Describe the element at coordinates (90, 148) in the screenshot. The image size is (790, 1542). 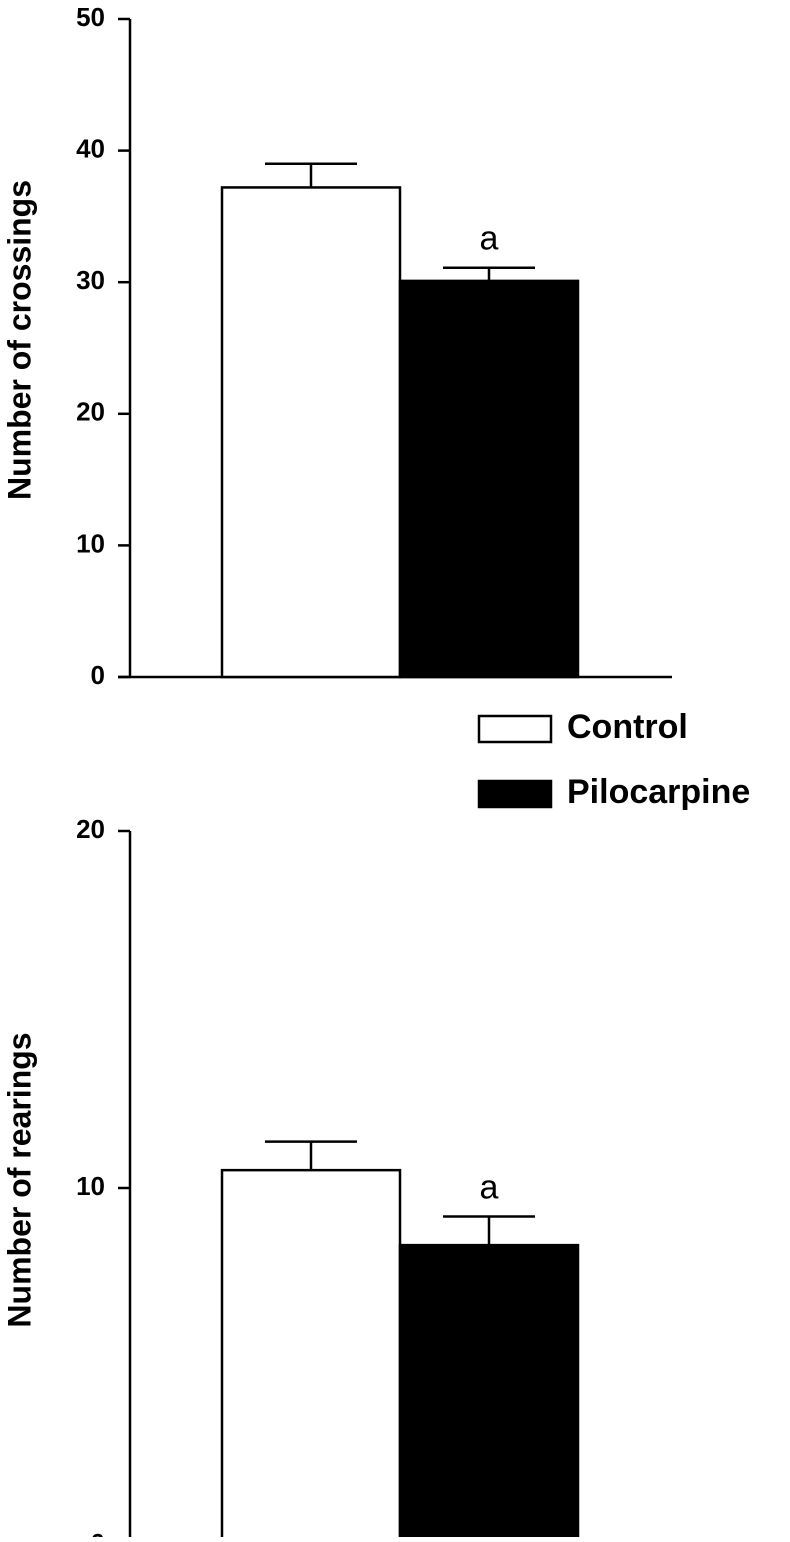
I see `y-tick-label: 40` at that location.